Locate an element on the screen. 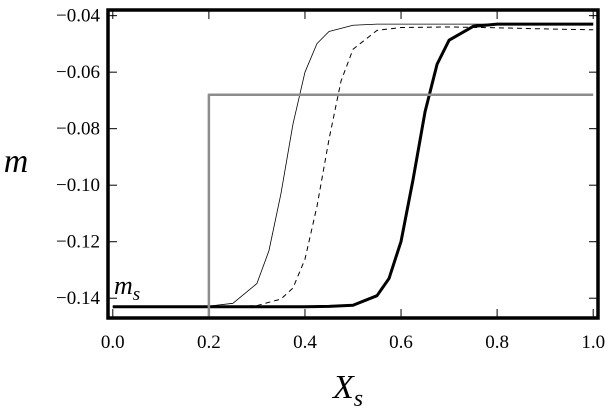  y-tick-label: −0.04 is located at coordinates (78, 16).